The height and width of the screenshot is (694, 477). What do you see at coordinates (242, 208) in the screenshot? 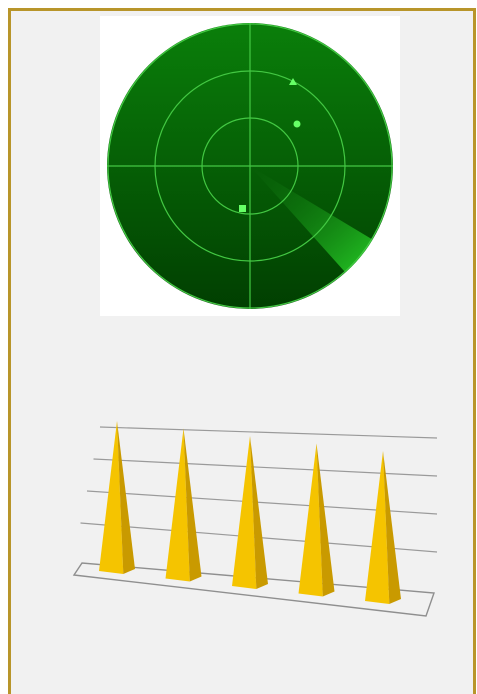
I see `square-blip-icon` at bounding box center [242, 208].